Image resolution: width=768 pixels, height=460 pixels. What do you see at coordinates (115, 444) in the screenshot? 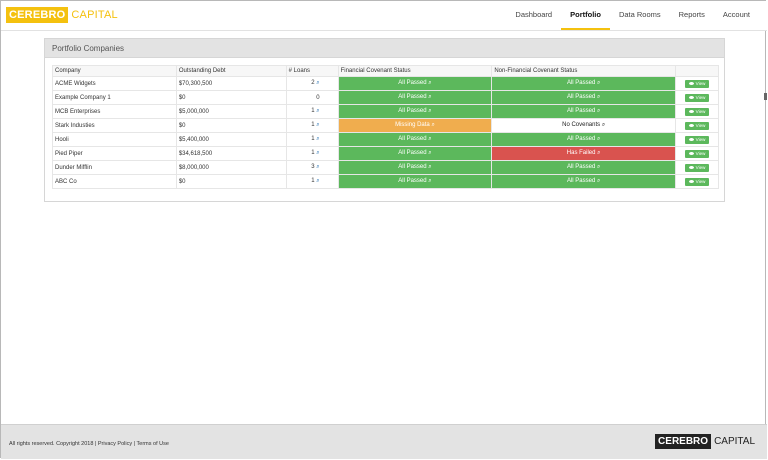
I see `privacy-policy-link: Privacy Policy` at bounding box center [115, 444].